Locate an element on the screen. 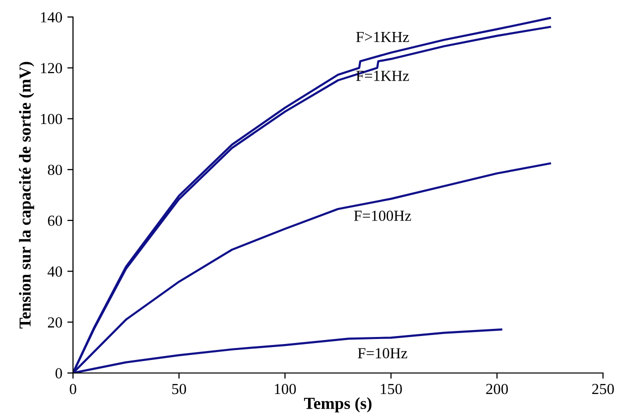 Image resolution: width=623 pixels, height=414 pixels. y-tick-label: 60 is located at coordinates (55, 221).